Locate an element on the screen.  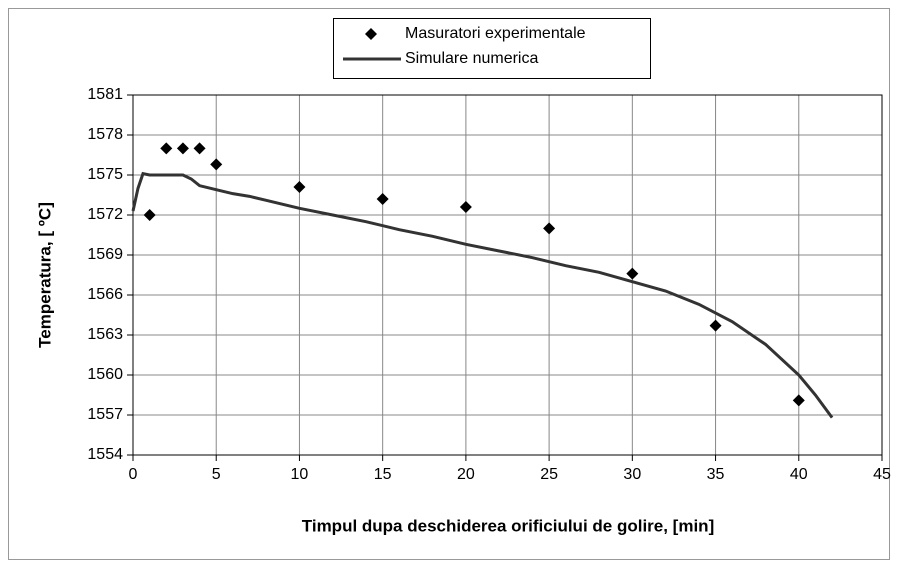
legend-label: Simulare numerica is located at coordinates (471, 58).